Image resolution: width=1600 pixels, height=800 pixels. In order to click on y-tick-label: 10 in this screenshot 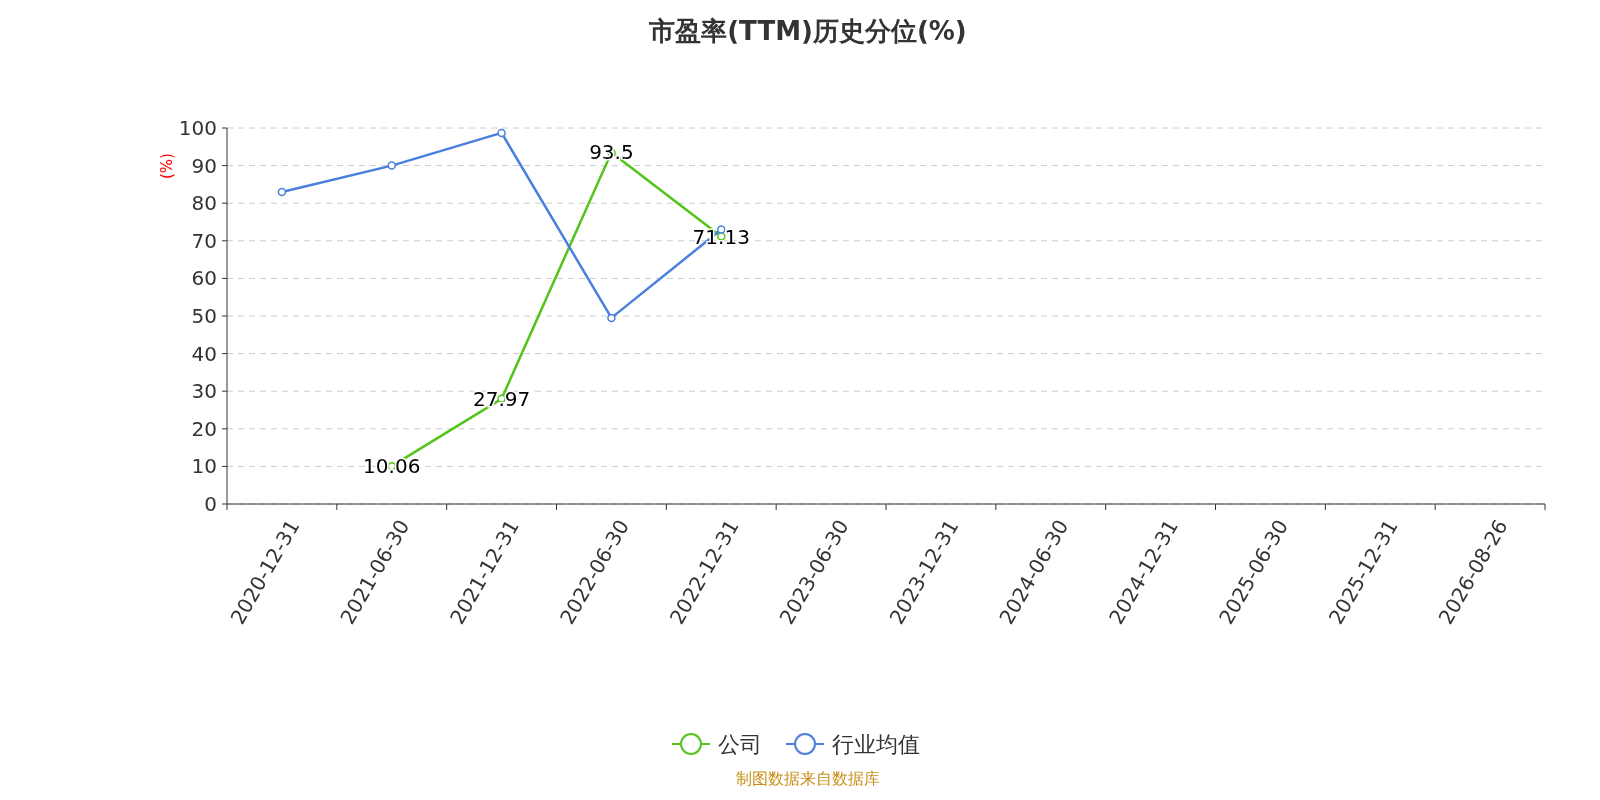, I will do `click(204, 466)`.